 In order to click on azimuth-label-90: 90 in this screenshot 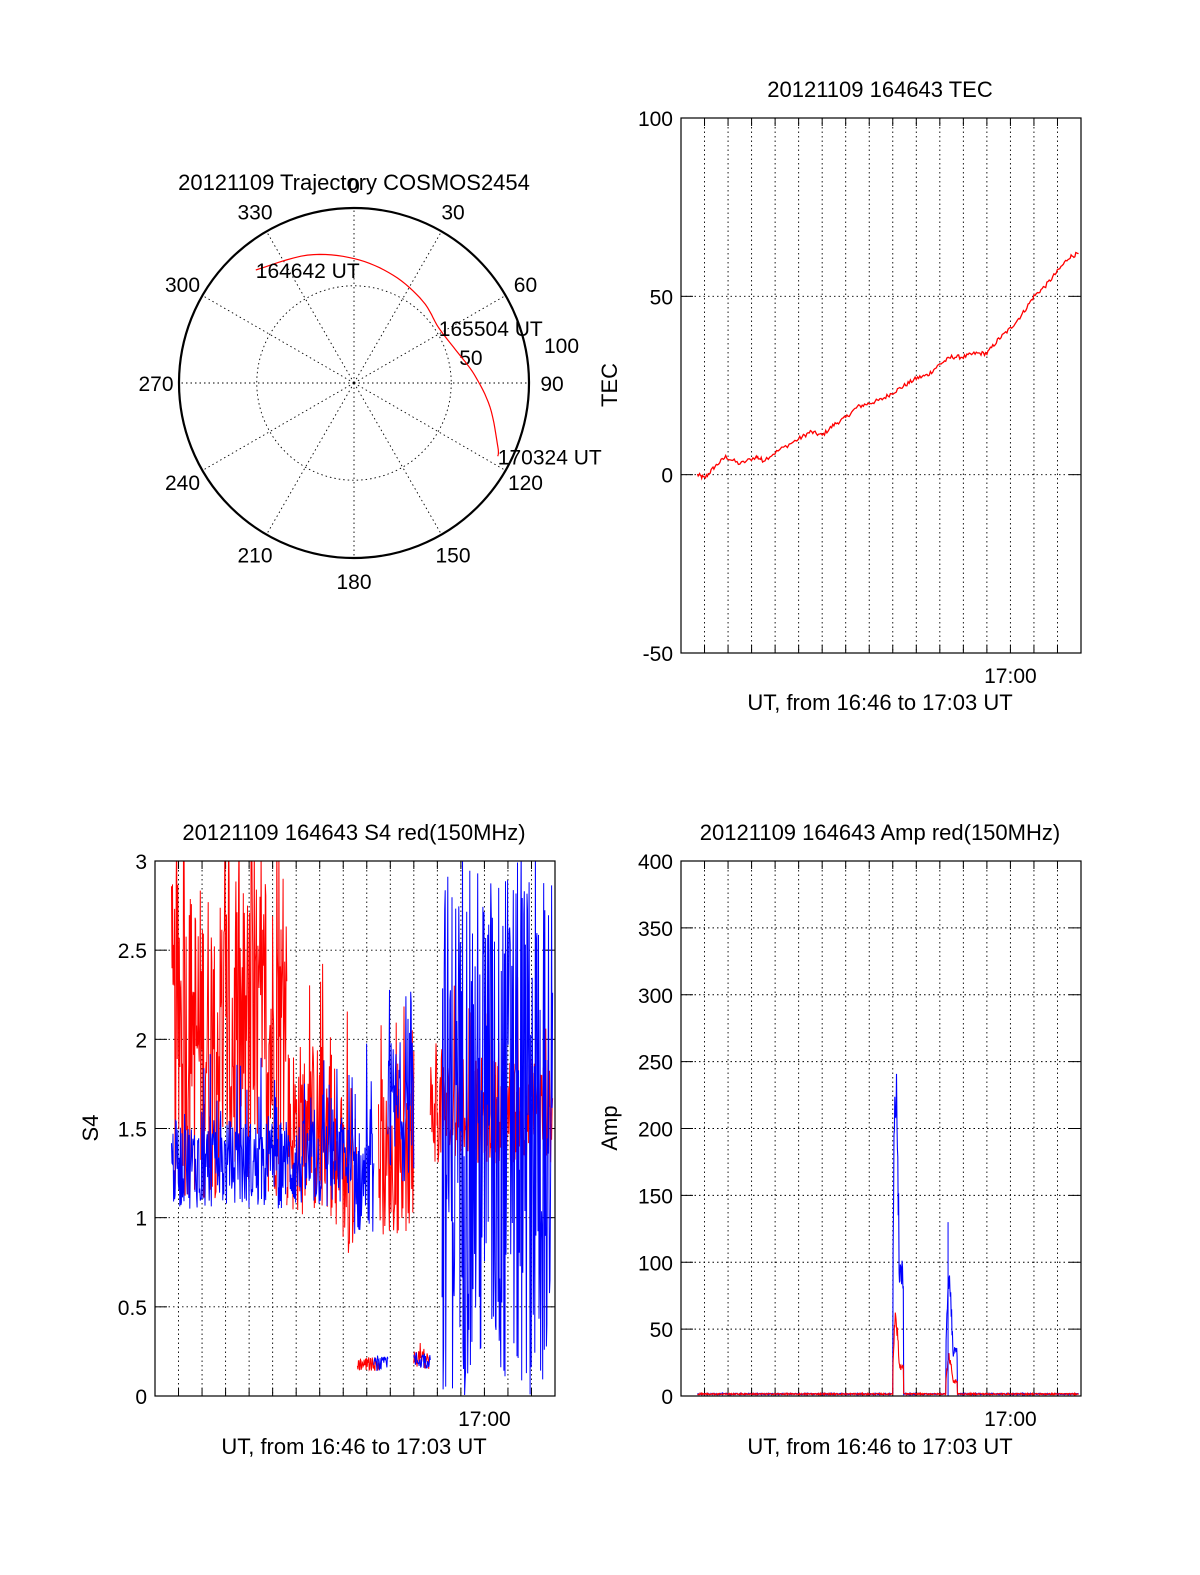, I will do `click(551, 384)`.